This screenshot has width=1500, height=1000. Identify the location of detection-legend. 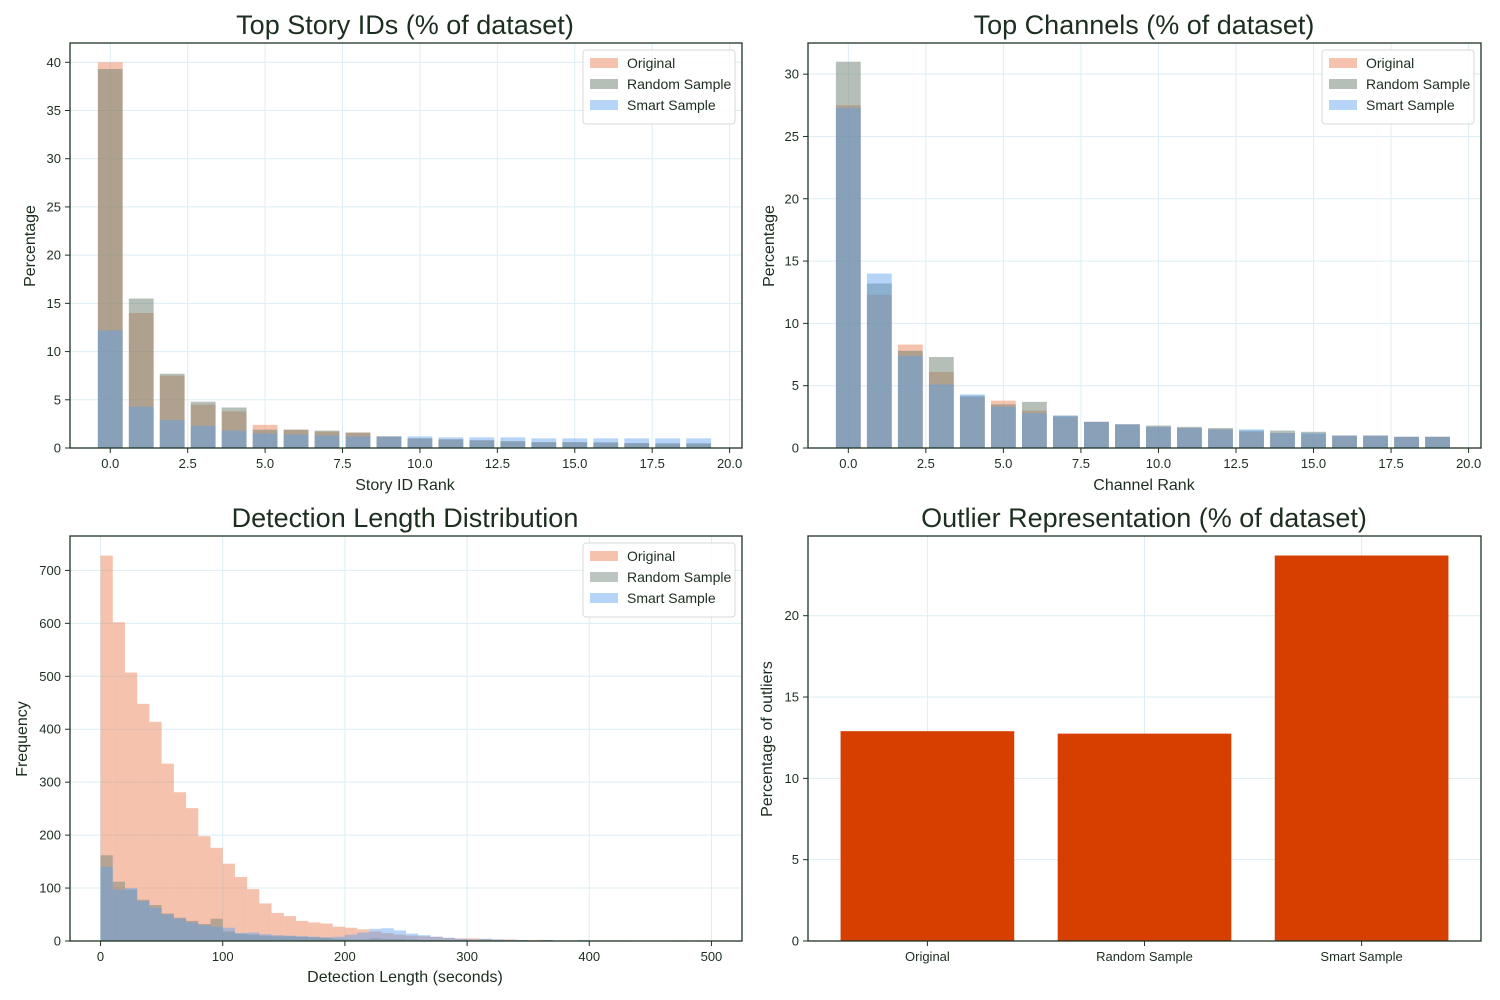
(659, 580).